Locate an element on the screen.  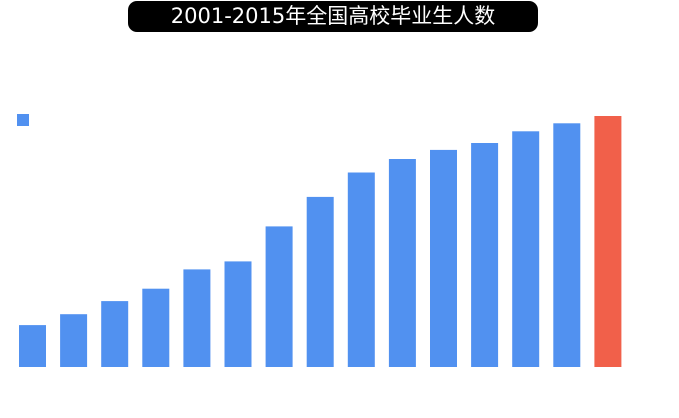
bar-2012 is located at coordinates (485, 255).